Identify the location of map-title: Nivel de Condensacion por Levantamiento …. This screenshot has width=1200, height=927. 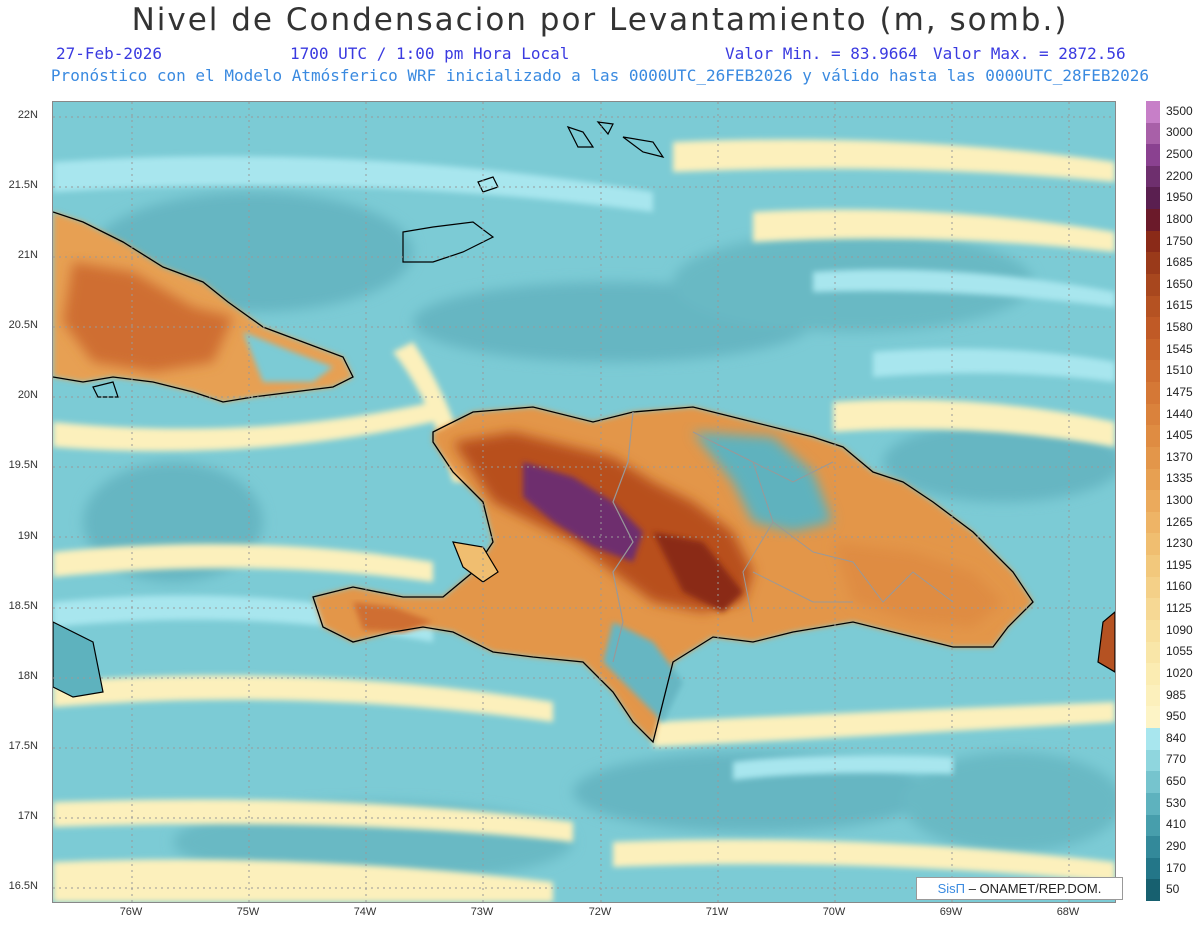
(600, 20).